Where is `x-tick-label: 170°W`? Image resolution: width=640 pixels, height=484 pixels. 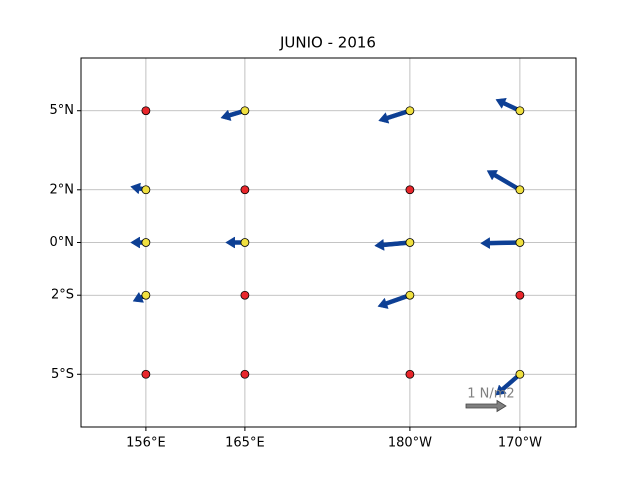
x-tick-label: 170°W is located at coordinates (520, 443).